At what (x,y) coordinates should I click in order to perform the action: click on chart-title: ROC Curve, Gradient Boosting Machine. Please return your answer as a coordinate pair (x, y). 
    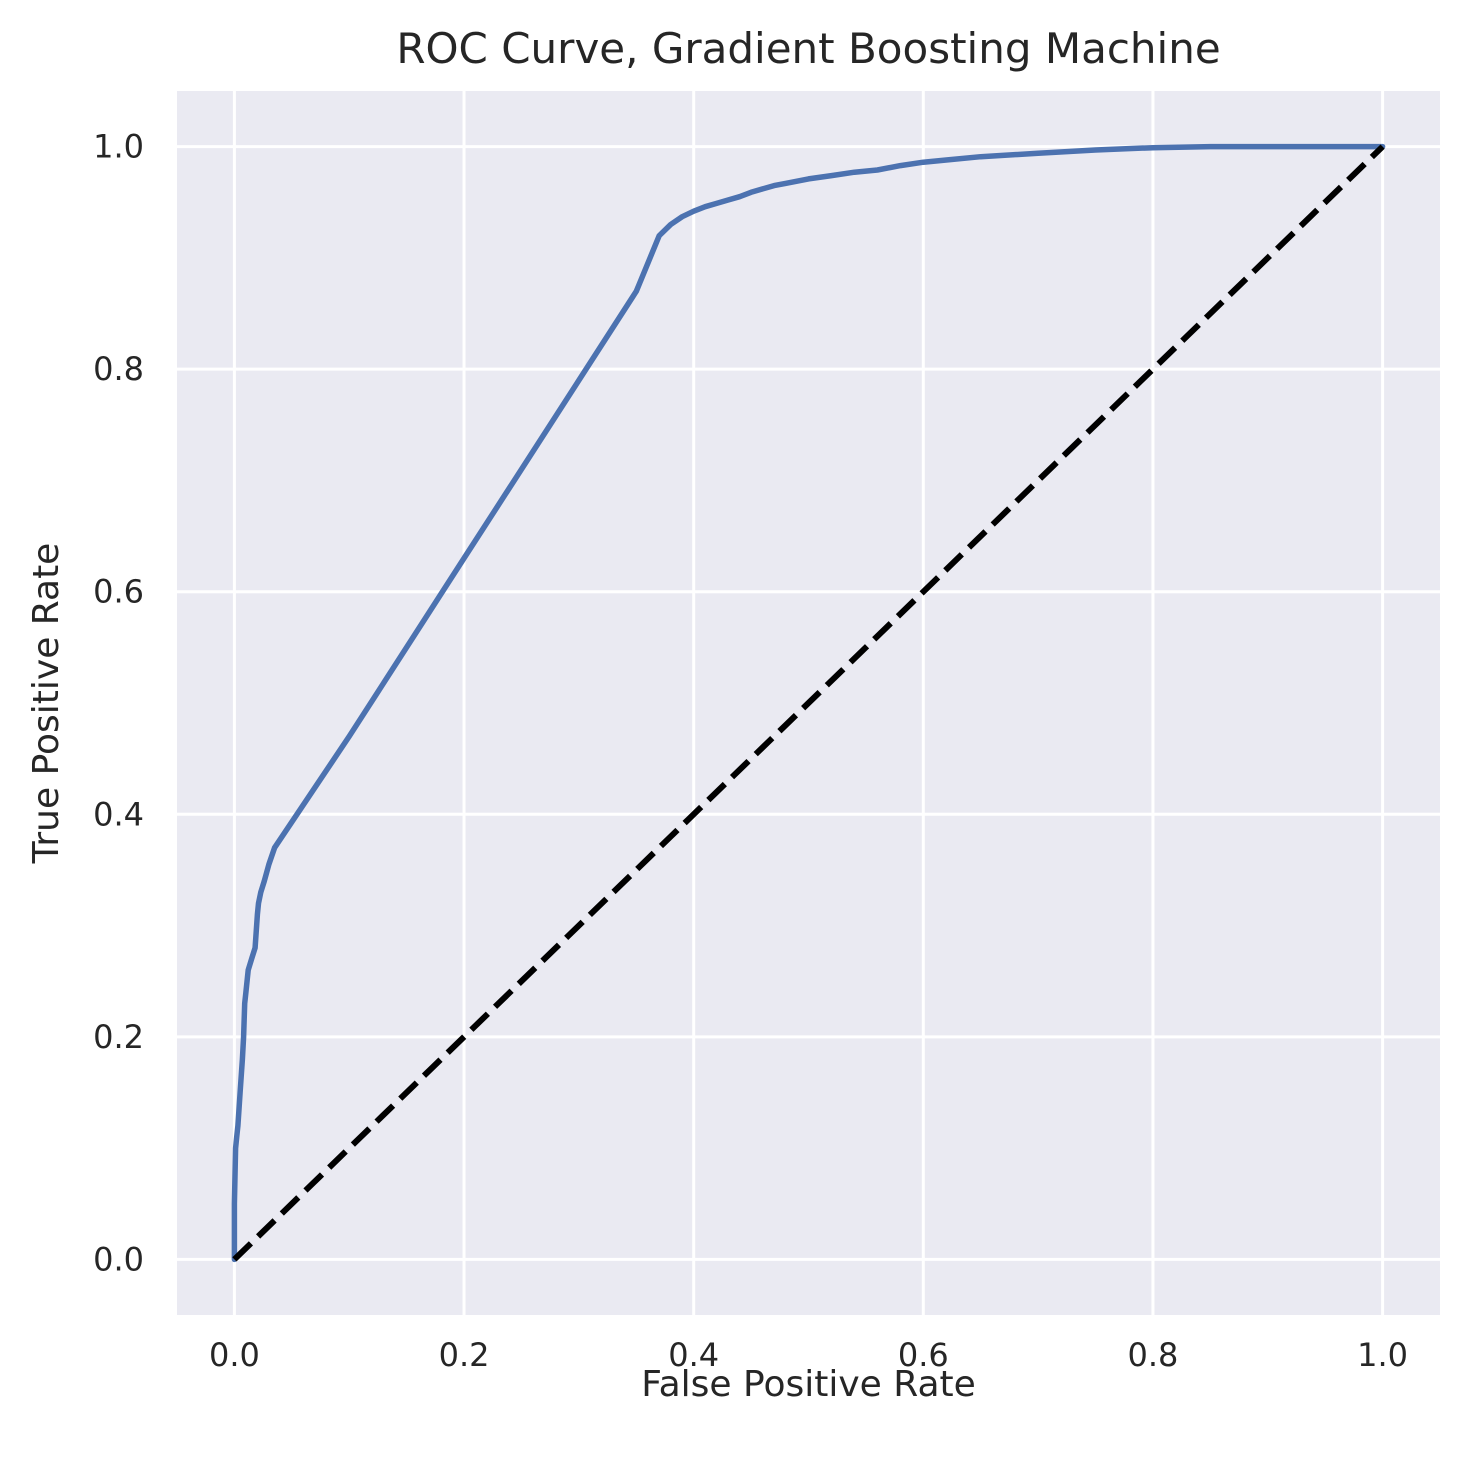
    Looking at the image, I should click on (808, 48).